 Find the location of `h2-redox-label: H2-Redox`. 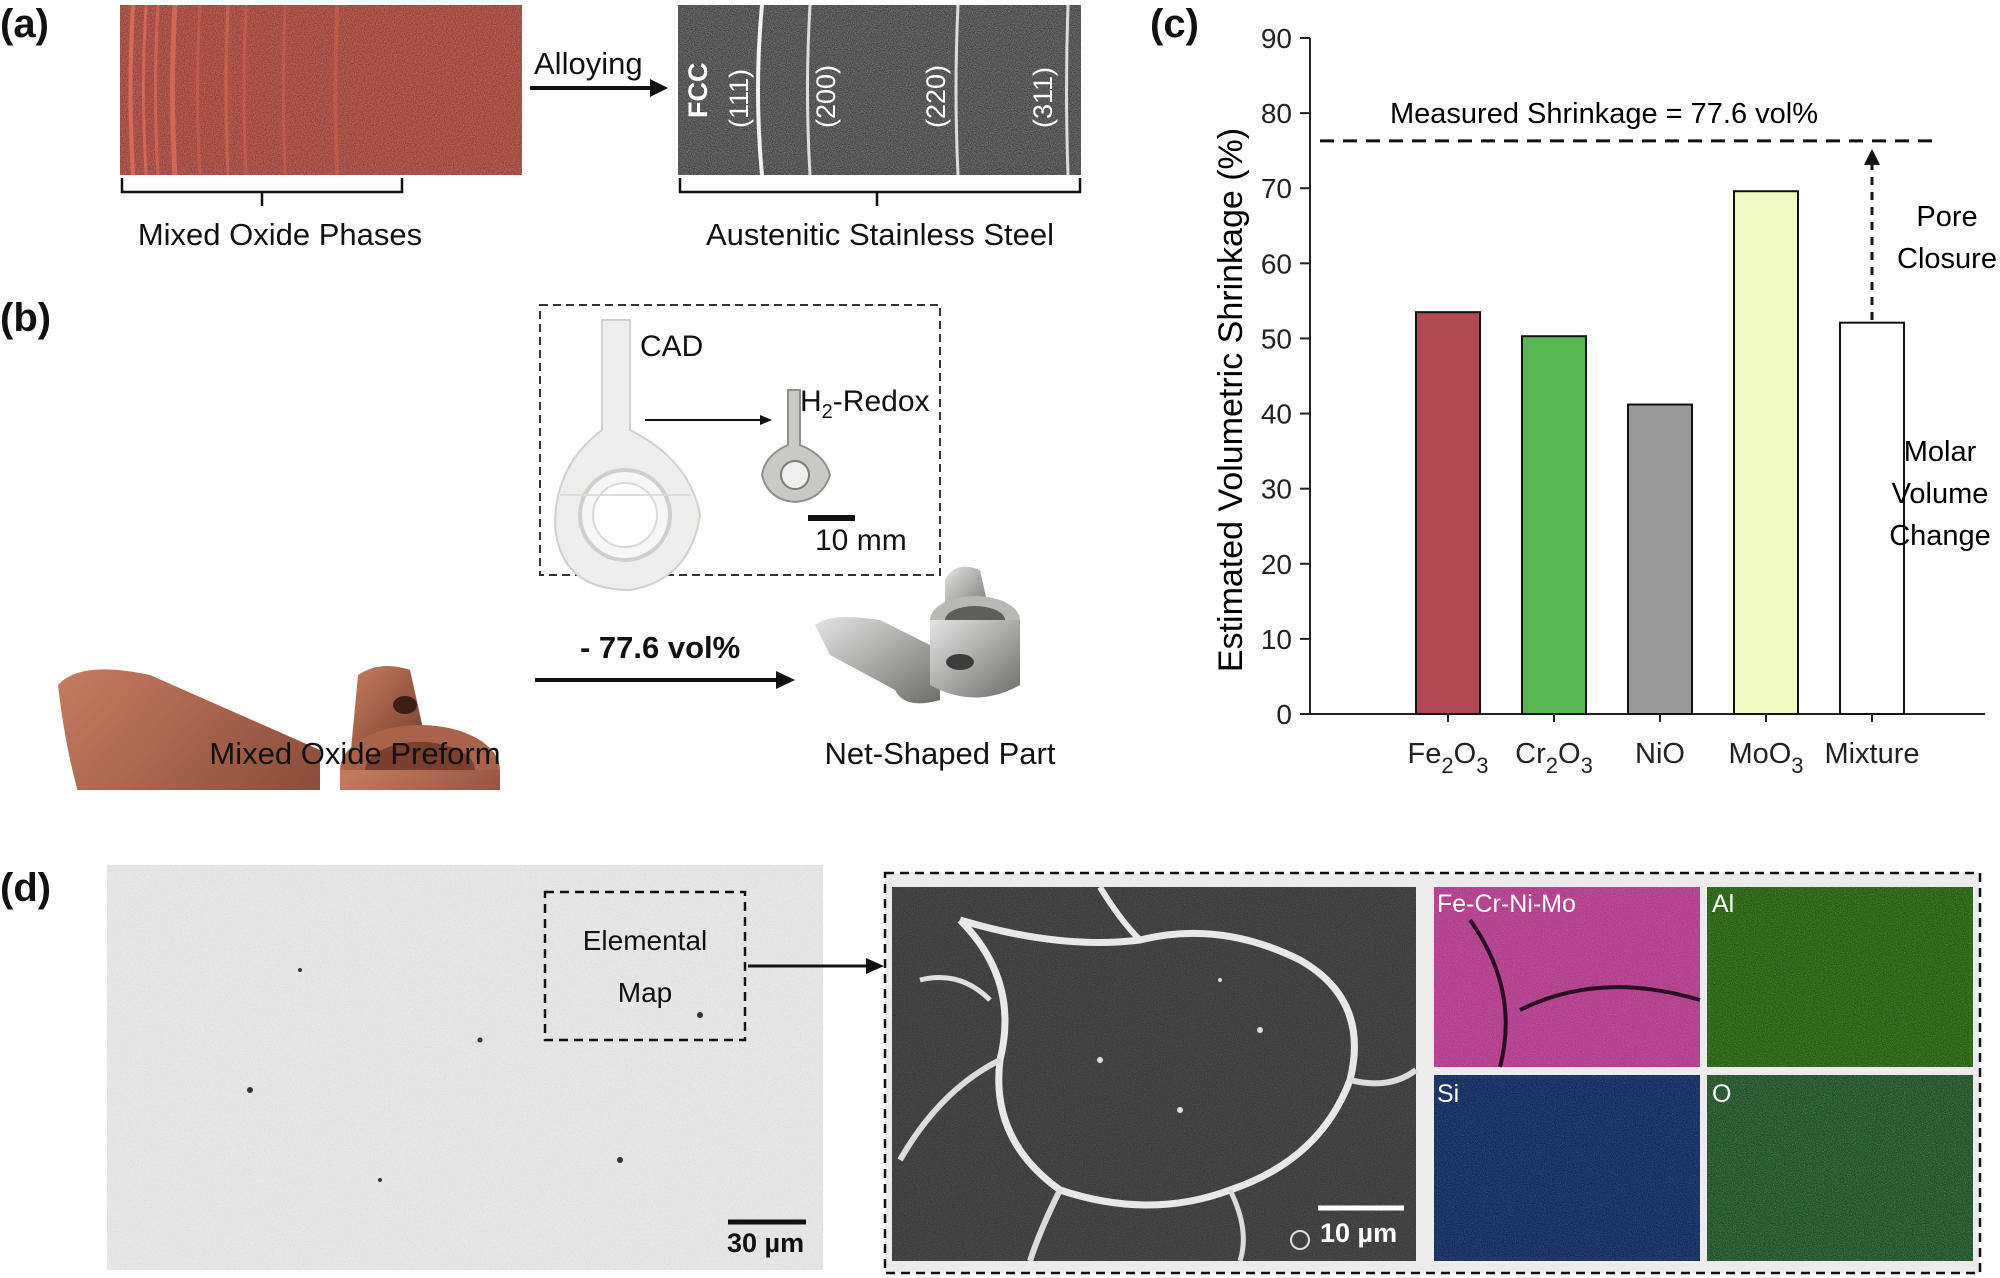

h2-redox-label: H2-Redox is located at coordinates (865, 404).